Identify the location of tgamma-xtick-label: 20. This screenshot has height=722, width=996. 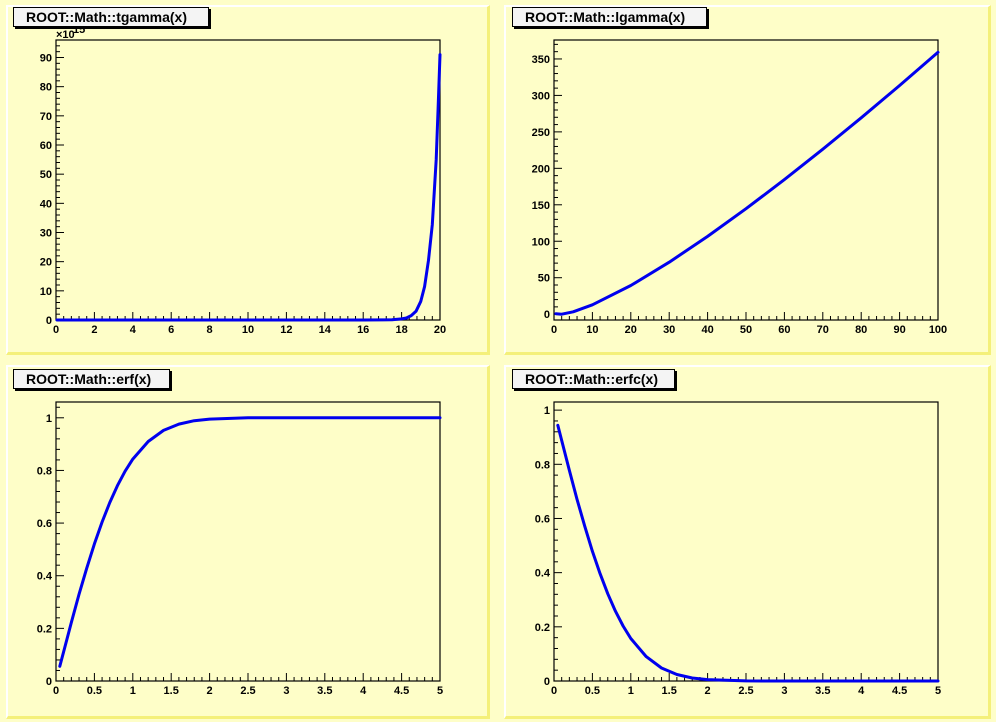
(440, 330).